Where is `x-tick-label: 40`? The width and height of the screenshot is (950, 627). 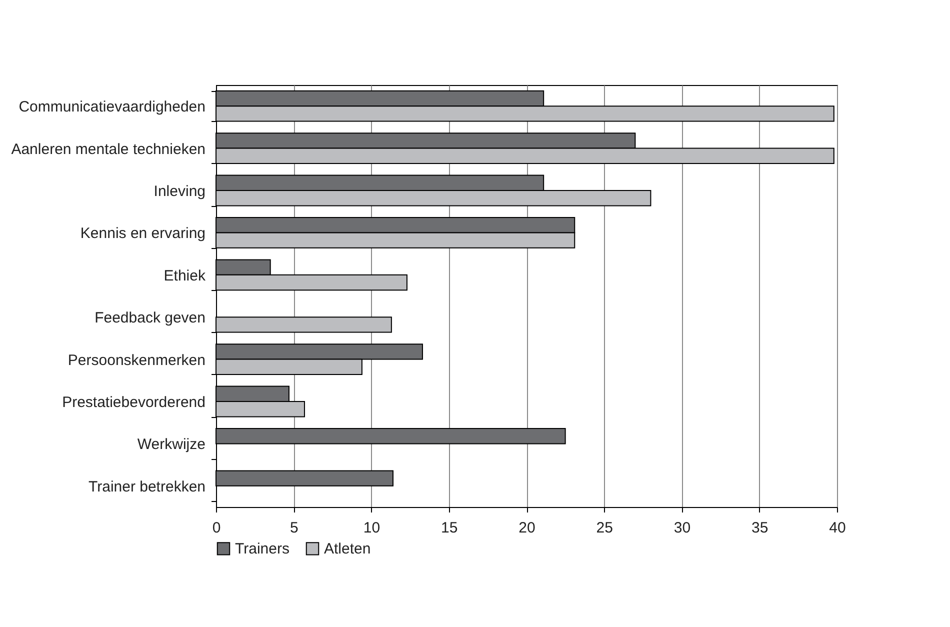 x-tick-label: 40 is located at coordinates (837, 528).